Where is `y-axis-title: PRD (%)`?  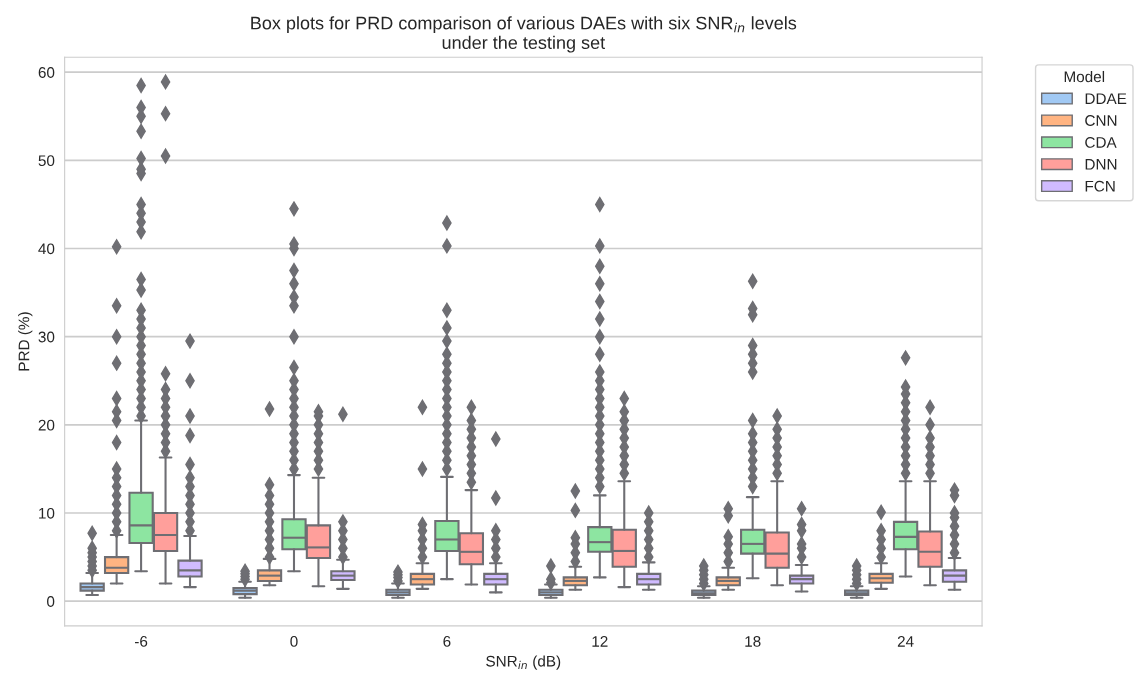 y-axis-title: PRD (%) is located at coordinates (25, 341).